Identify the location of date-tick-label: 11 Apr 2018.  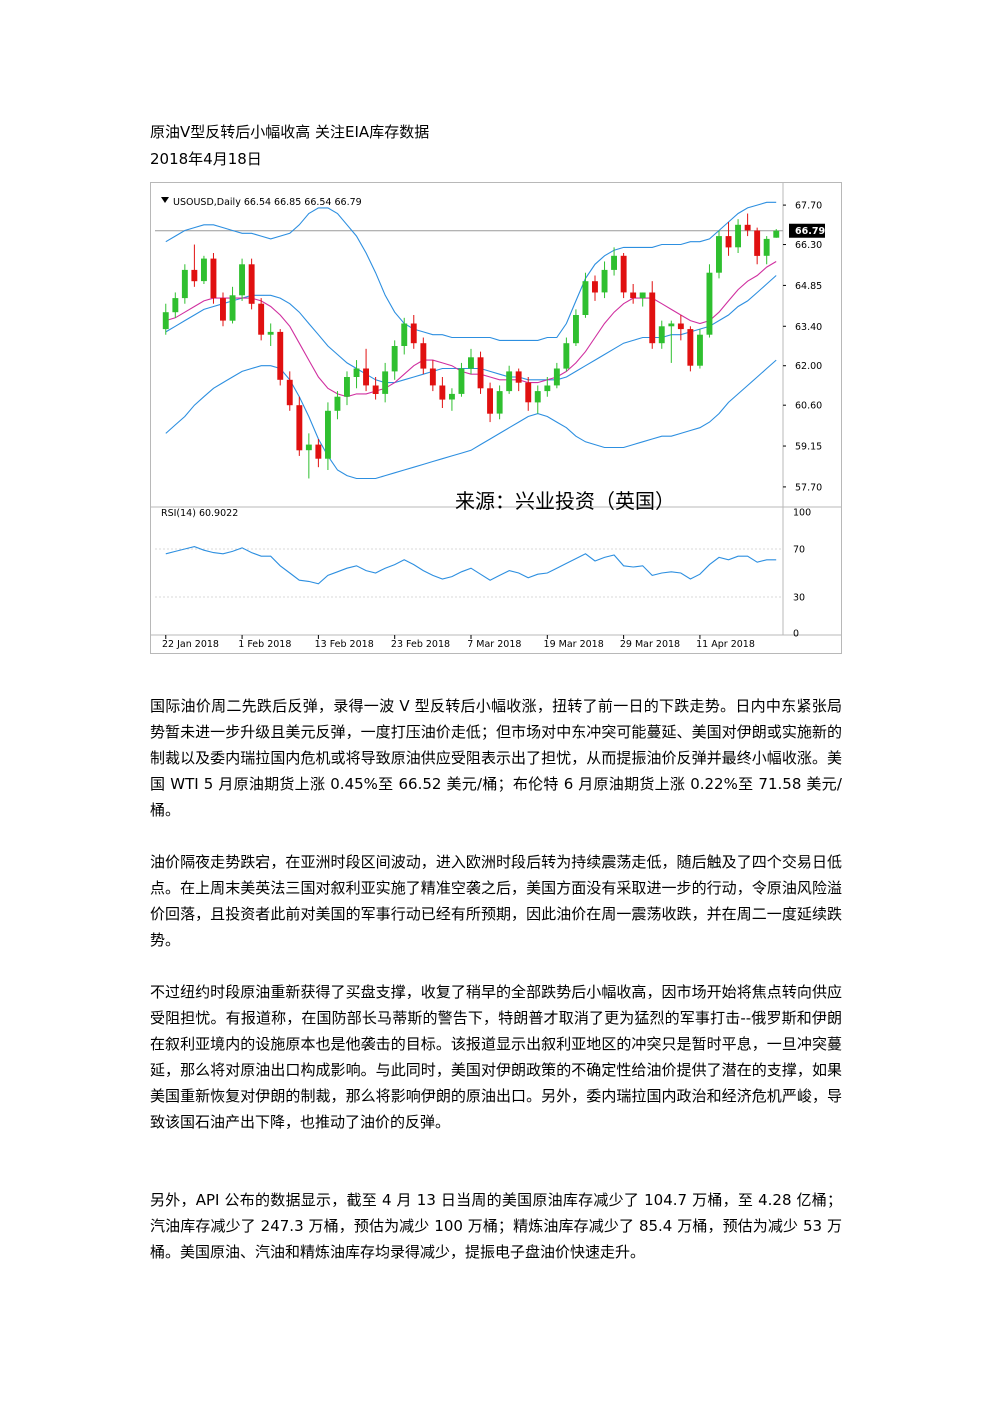
(725, 644).